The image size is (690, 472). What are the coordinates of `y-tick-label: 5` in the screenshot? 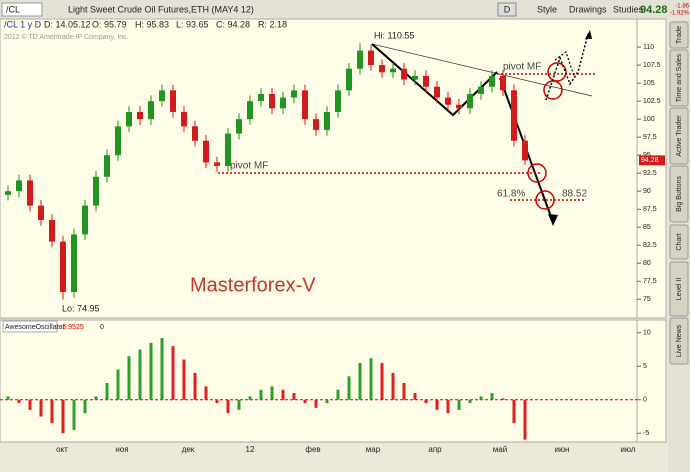 It's located at (645, 366).